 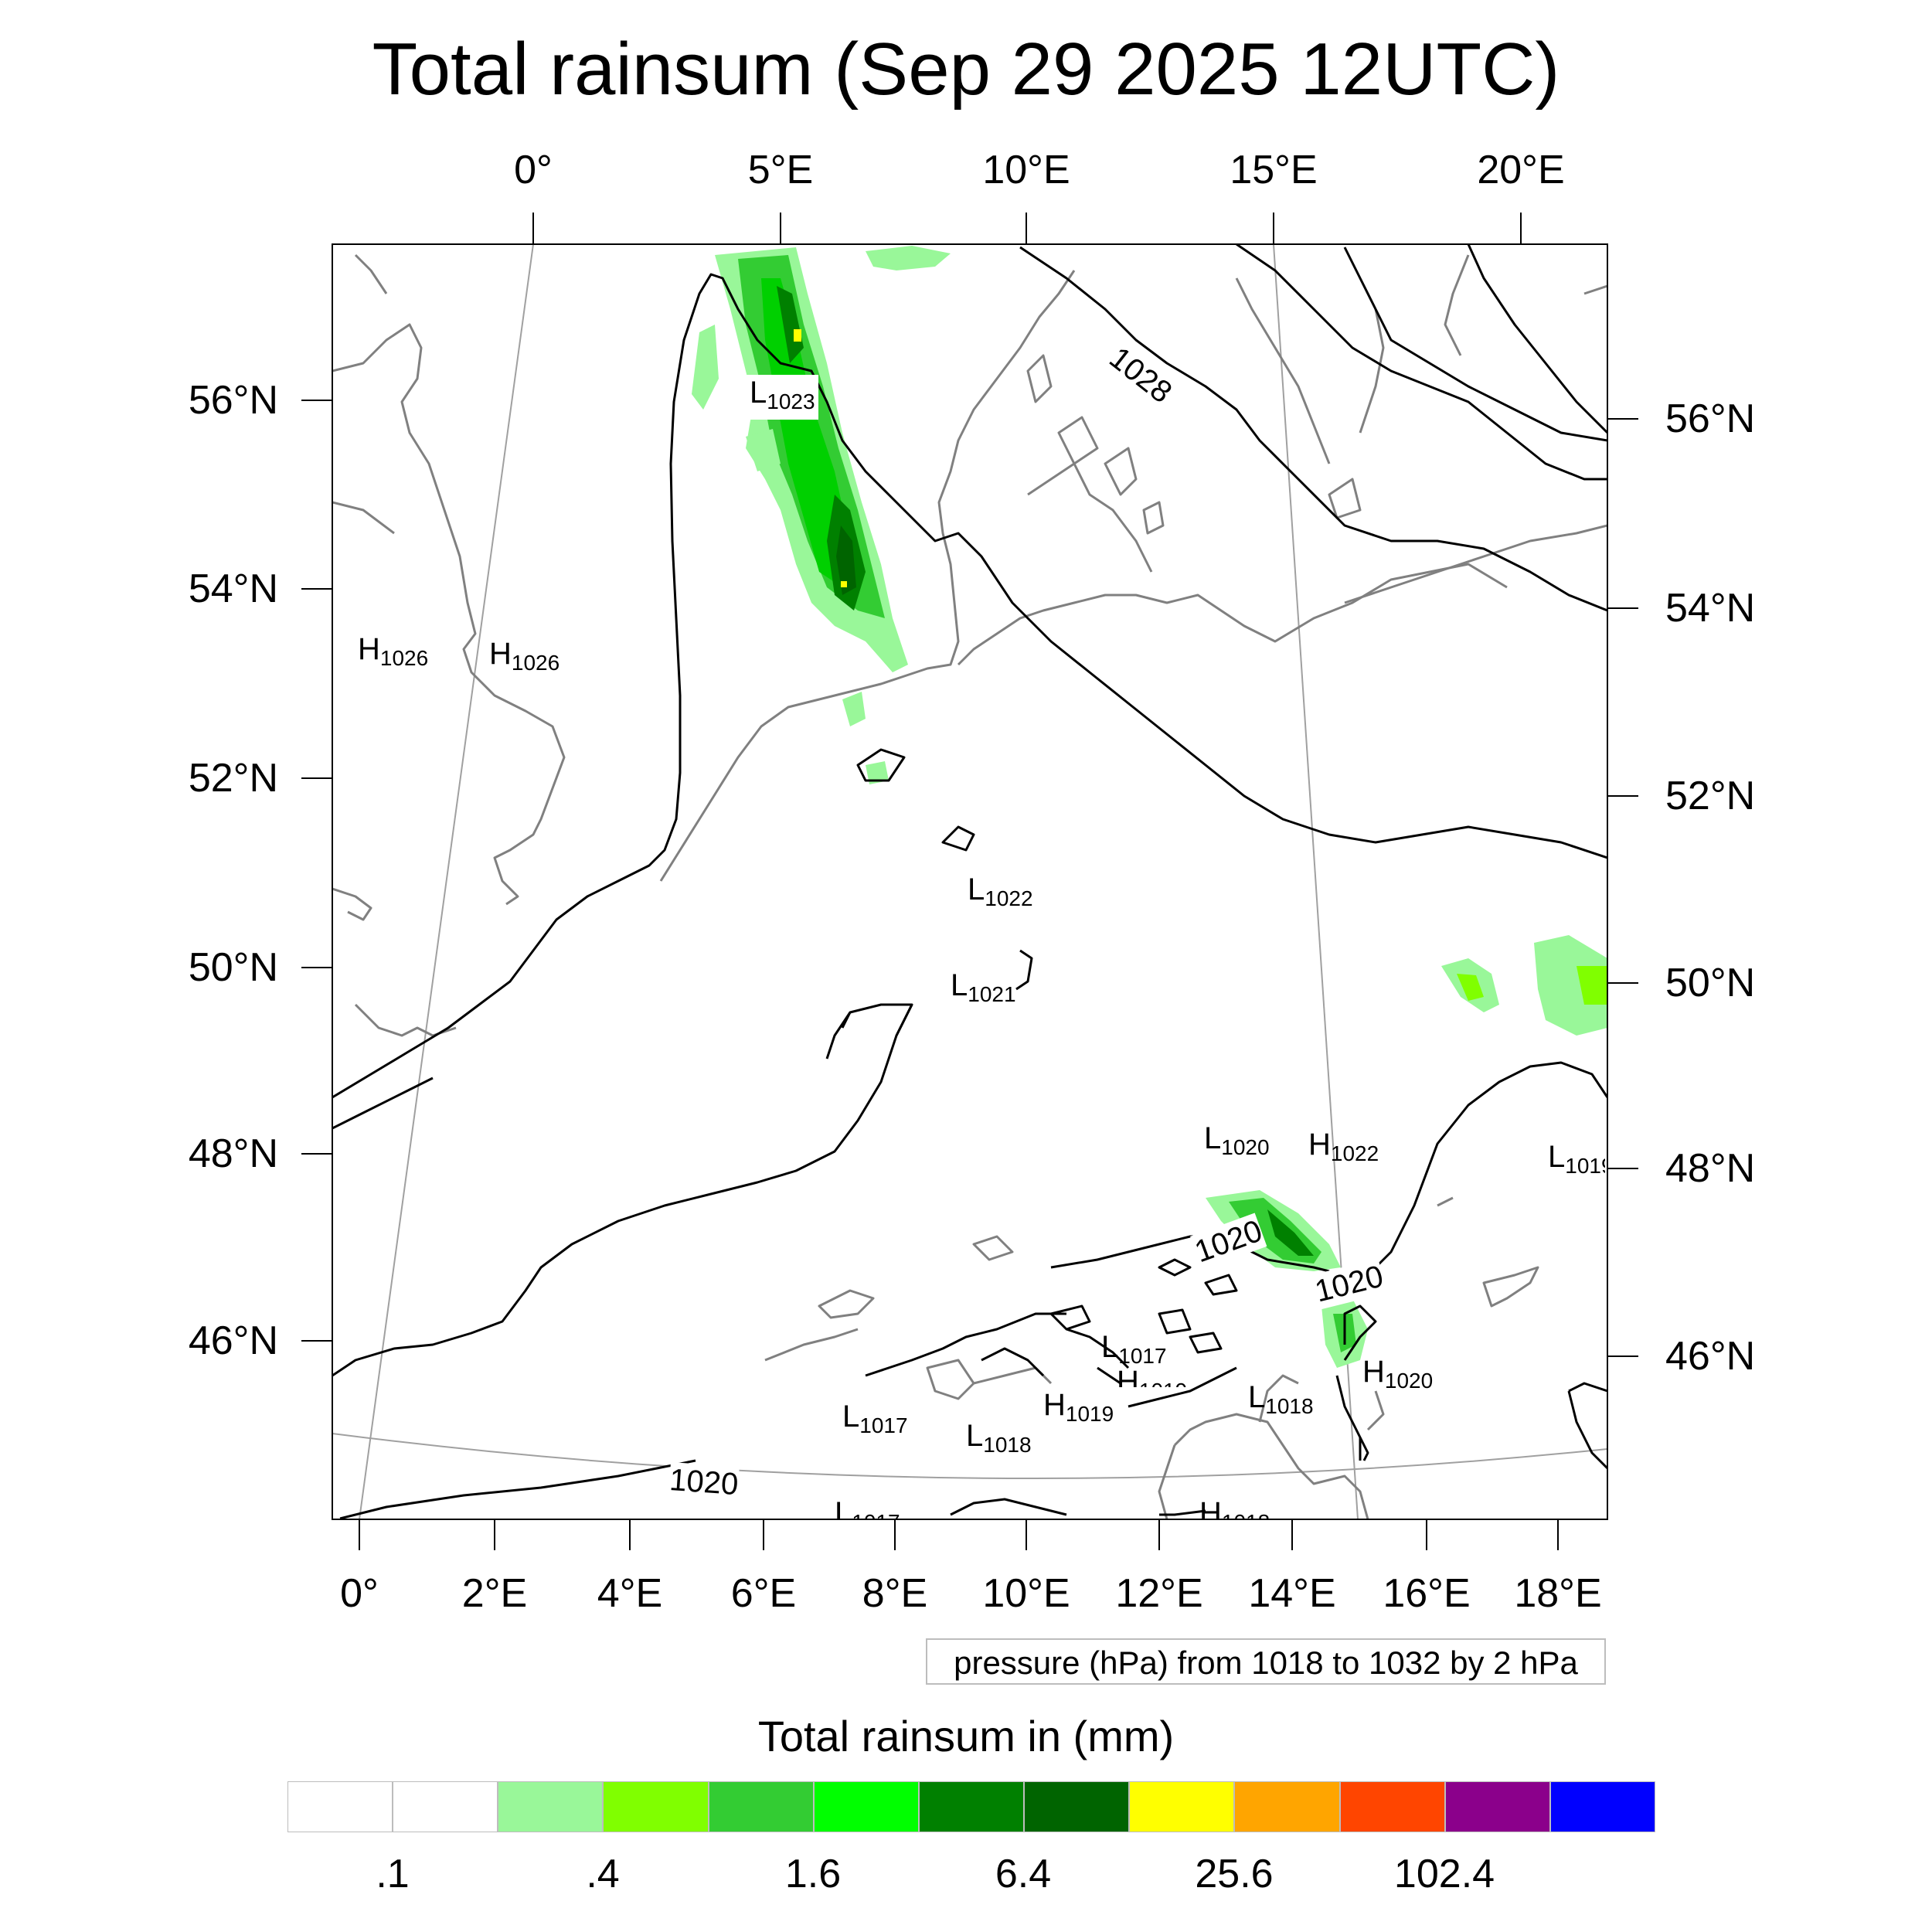 I want to click on lon-label-bottom: 0°, so click(x=360, y=1594).